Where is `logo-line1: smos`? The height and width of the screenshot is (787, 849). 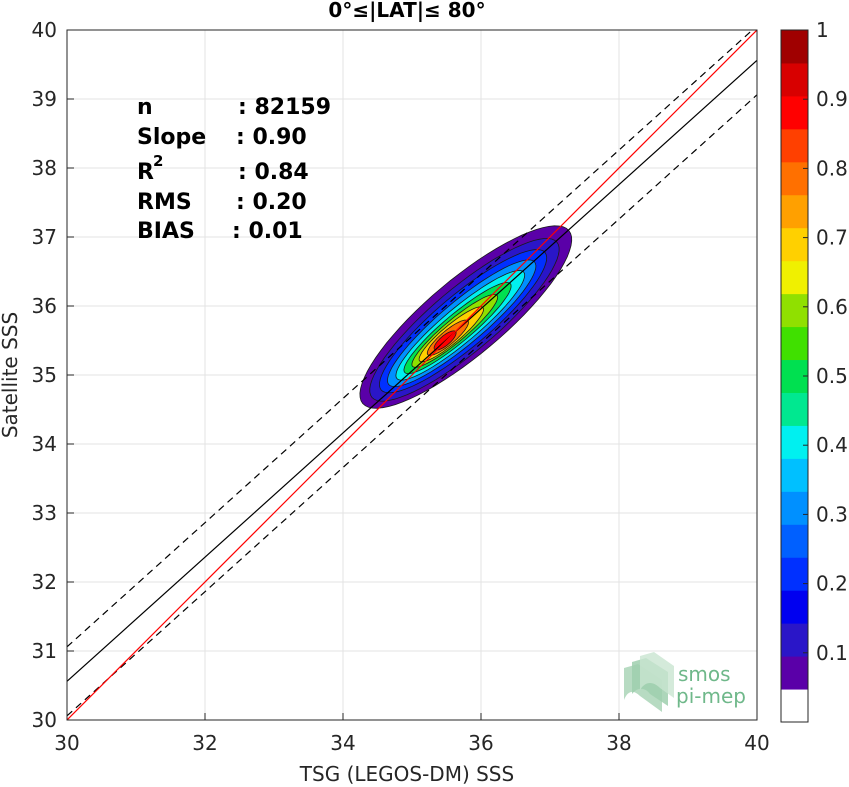
logo-line1: smos is located at coordinates (704, 674).